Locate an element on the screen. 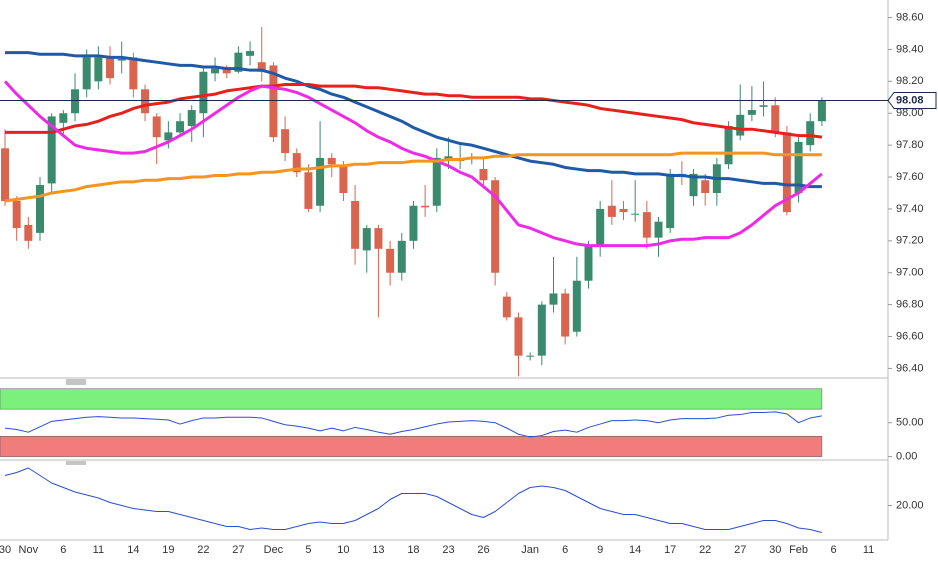 The image size is (938, 562). y-tick-label: 98.40 is located at coordinates (910, 49).